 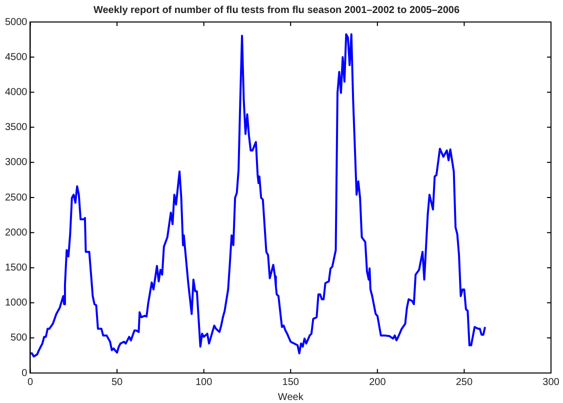 I want to click on y-tick-label: 3500, so click(x=16, y=128).